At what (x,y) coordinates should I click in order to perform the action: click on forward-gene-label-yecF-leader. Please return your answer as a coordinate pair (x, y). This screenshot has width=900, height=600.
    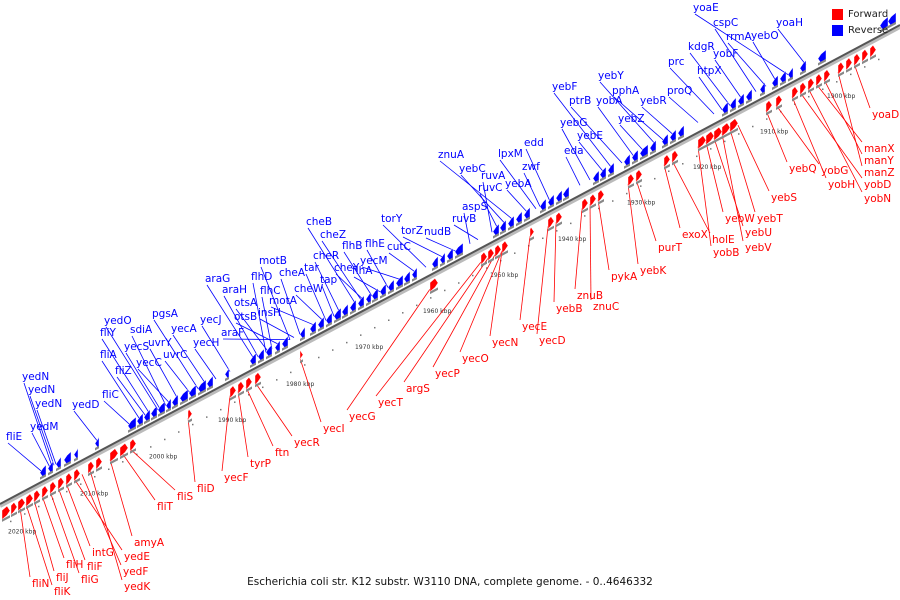
    Looking at the image, I should click on (226, 433).